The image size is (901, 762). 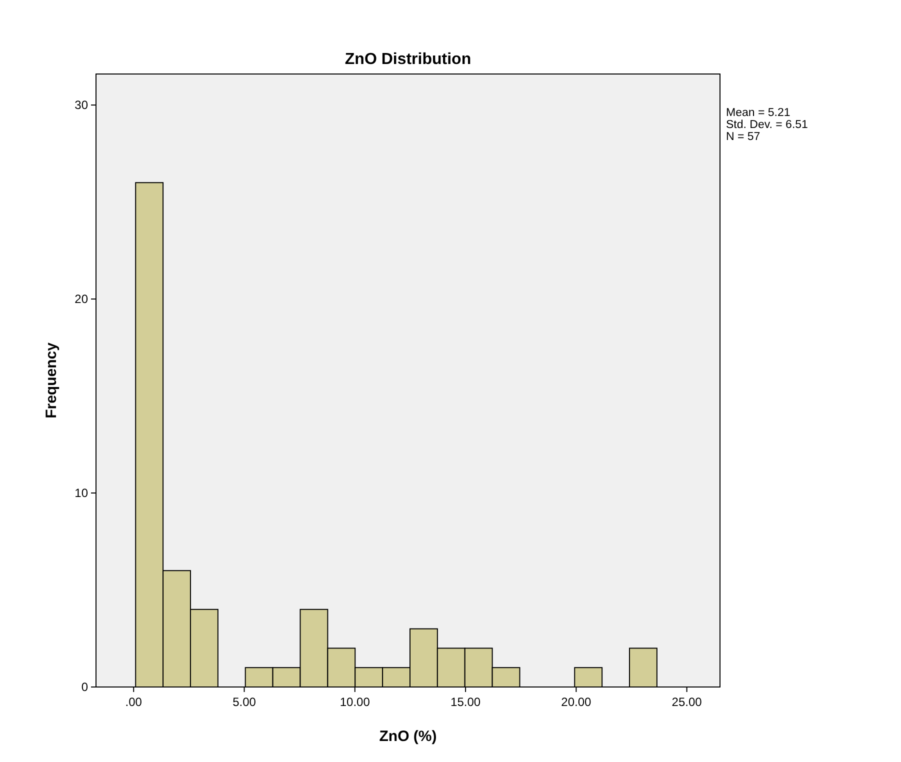 I want to click on text: Mean = 5.21, so click(x=758, y=113).